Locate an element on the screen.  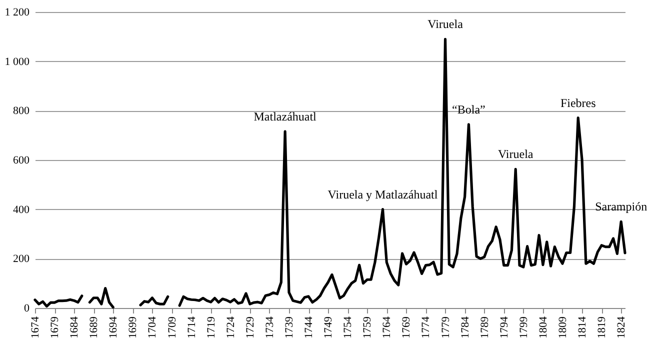
x-tick-label: 1704 is located at coordinates (152, 327).